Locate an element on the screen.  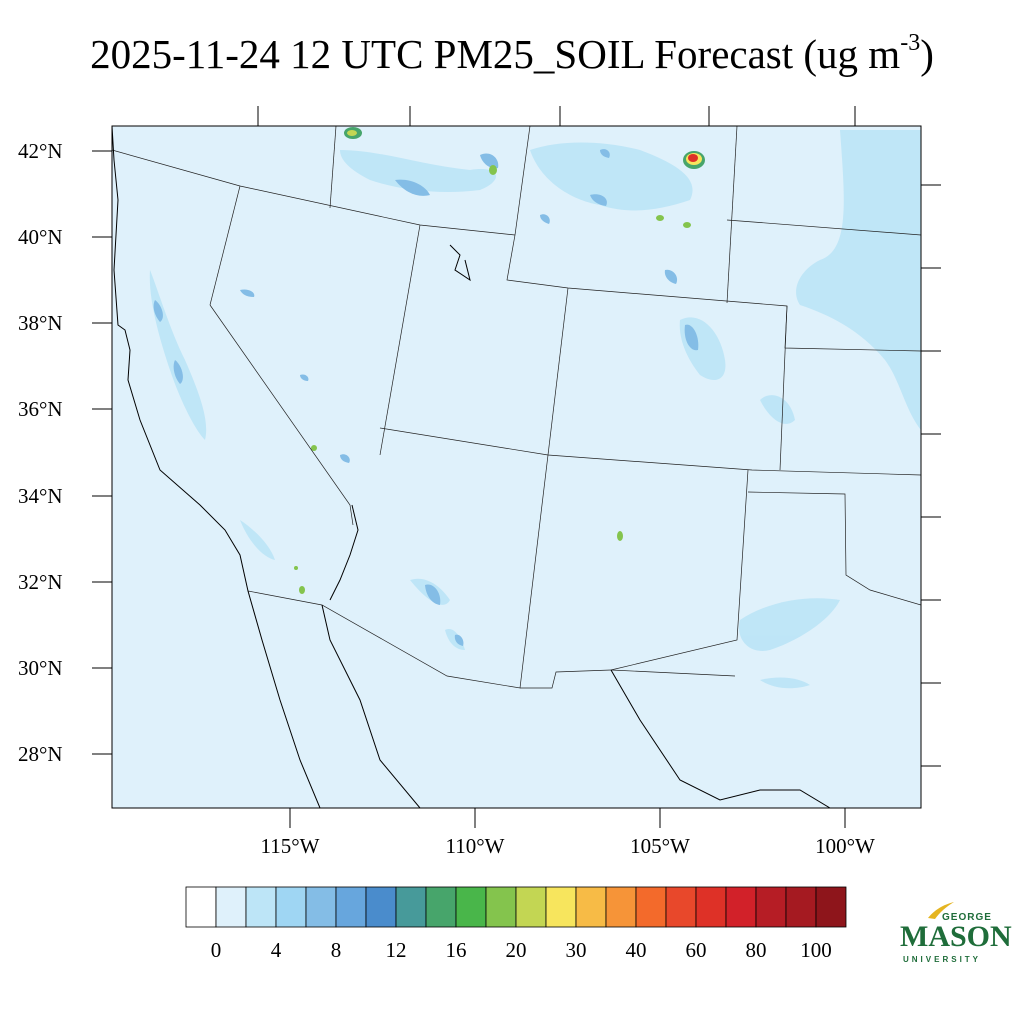
logo-swoosh-icon is located at coordinates (941, 910).